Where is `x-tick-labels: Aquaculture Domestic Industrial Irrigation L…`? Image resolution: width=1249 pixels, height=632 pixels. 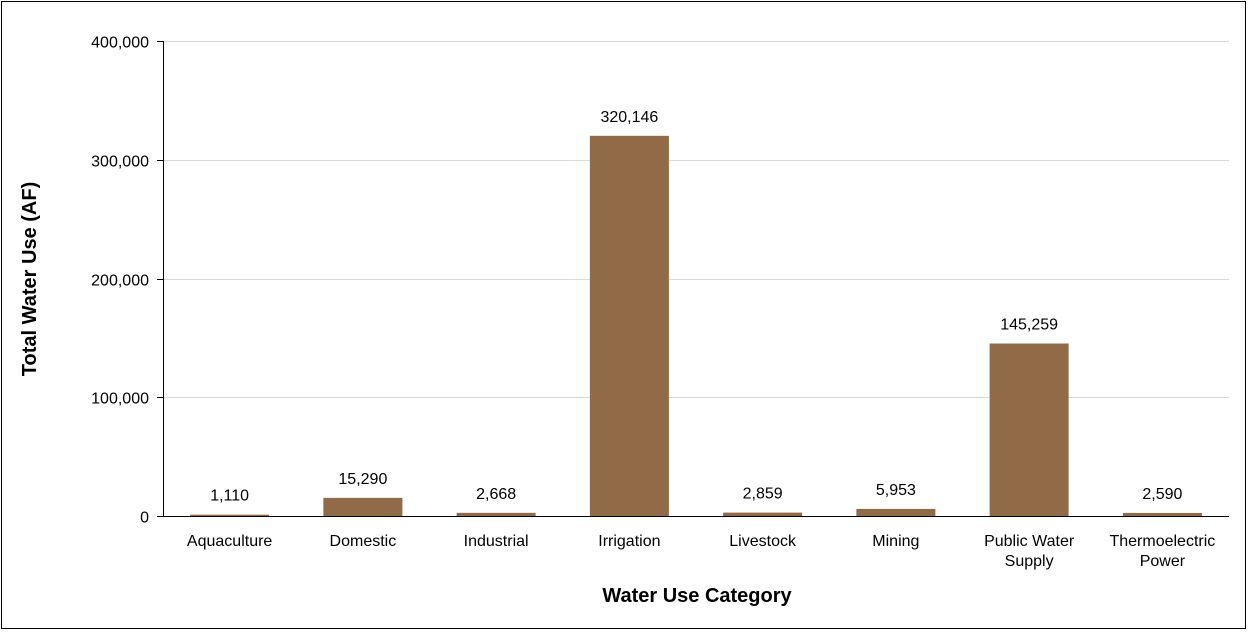
x-tick-labels: Aquaculture Domestic Industrial Irrigation L… is located at coordinates (701, 551).